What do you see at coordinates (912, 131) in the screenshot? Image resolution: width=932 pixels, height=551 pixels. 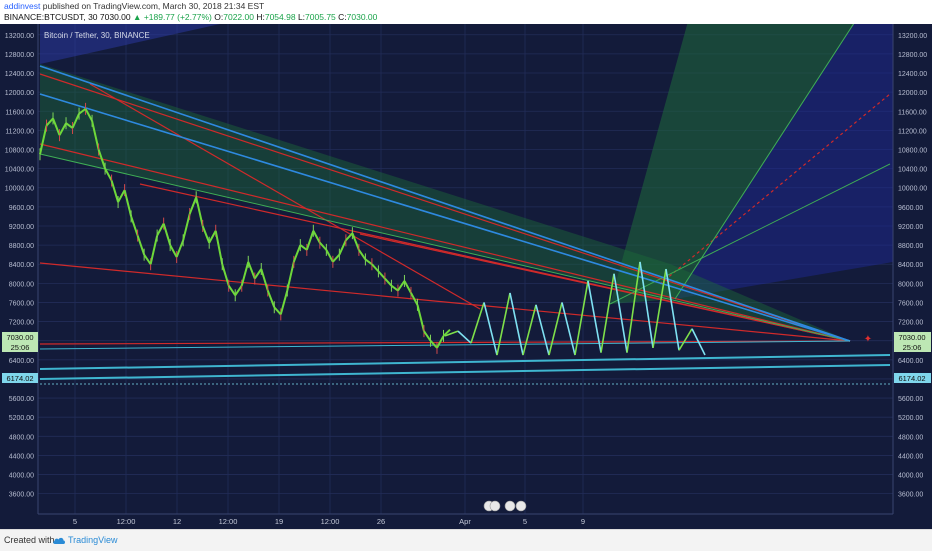 I see `y-tick-label-right: 11200.00` at bounding box center [912, 131].